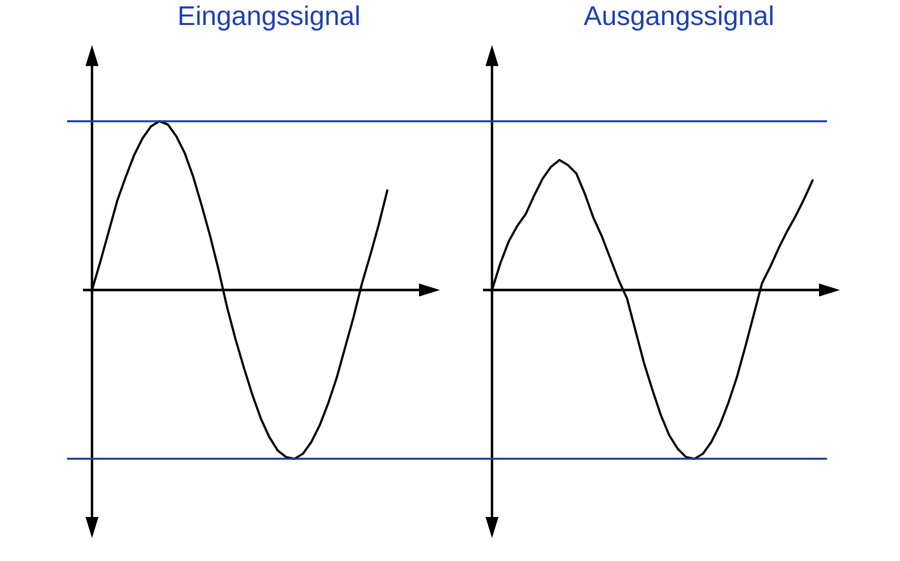 The width and height of the screenshot is (900, 561). Describe the element at coordinates (678, 18) in the screenshot. I see `chart-title: Ausgangssignal` at that location.